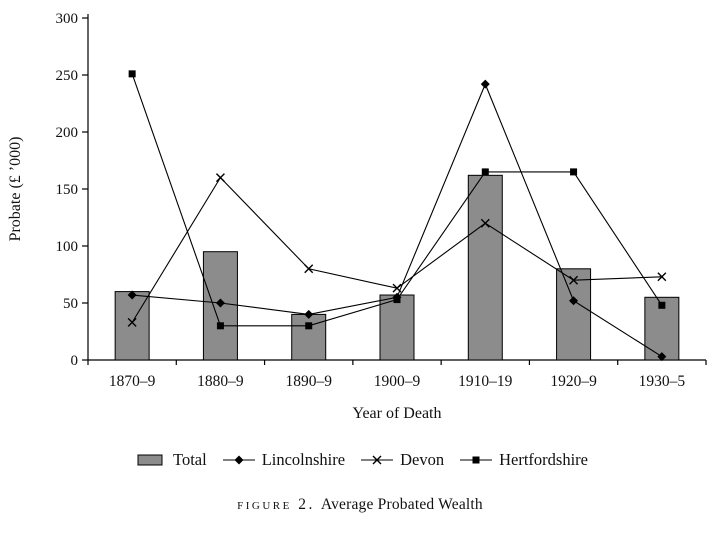 Image resolution: width=720 pixels, height=540 pixels. Describe the element at coordinates (239, 460) in the screenshot. I see `diamond-legend-icon` at that location.